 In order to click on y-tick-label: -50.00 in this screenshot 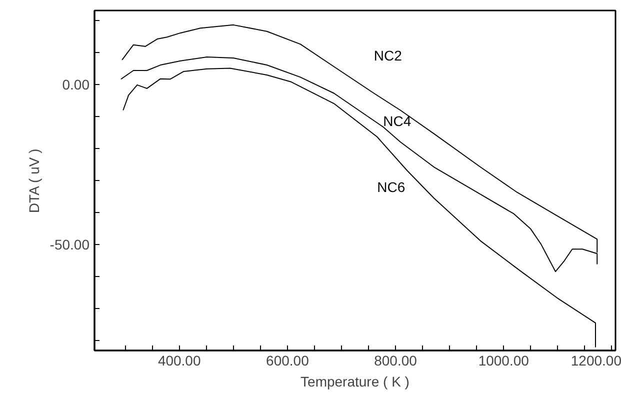, I will do `click(70, 244)`.